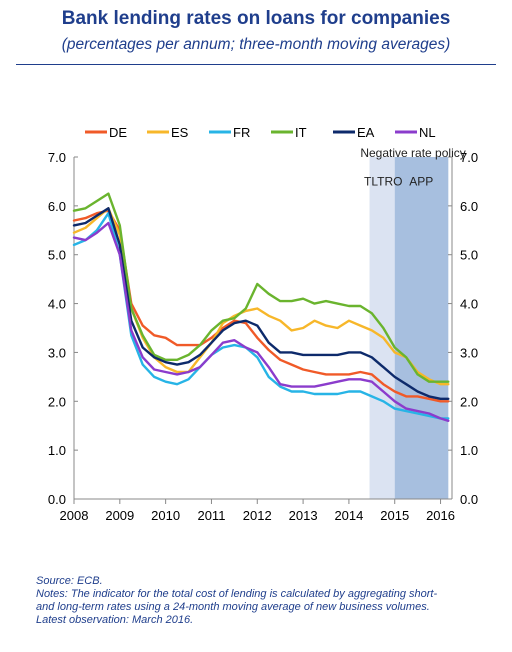  I want to click on title-divider, so click(256, 64).